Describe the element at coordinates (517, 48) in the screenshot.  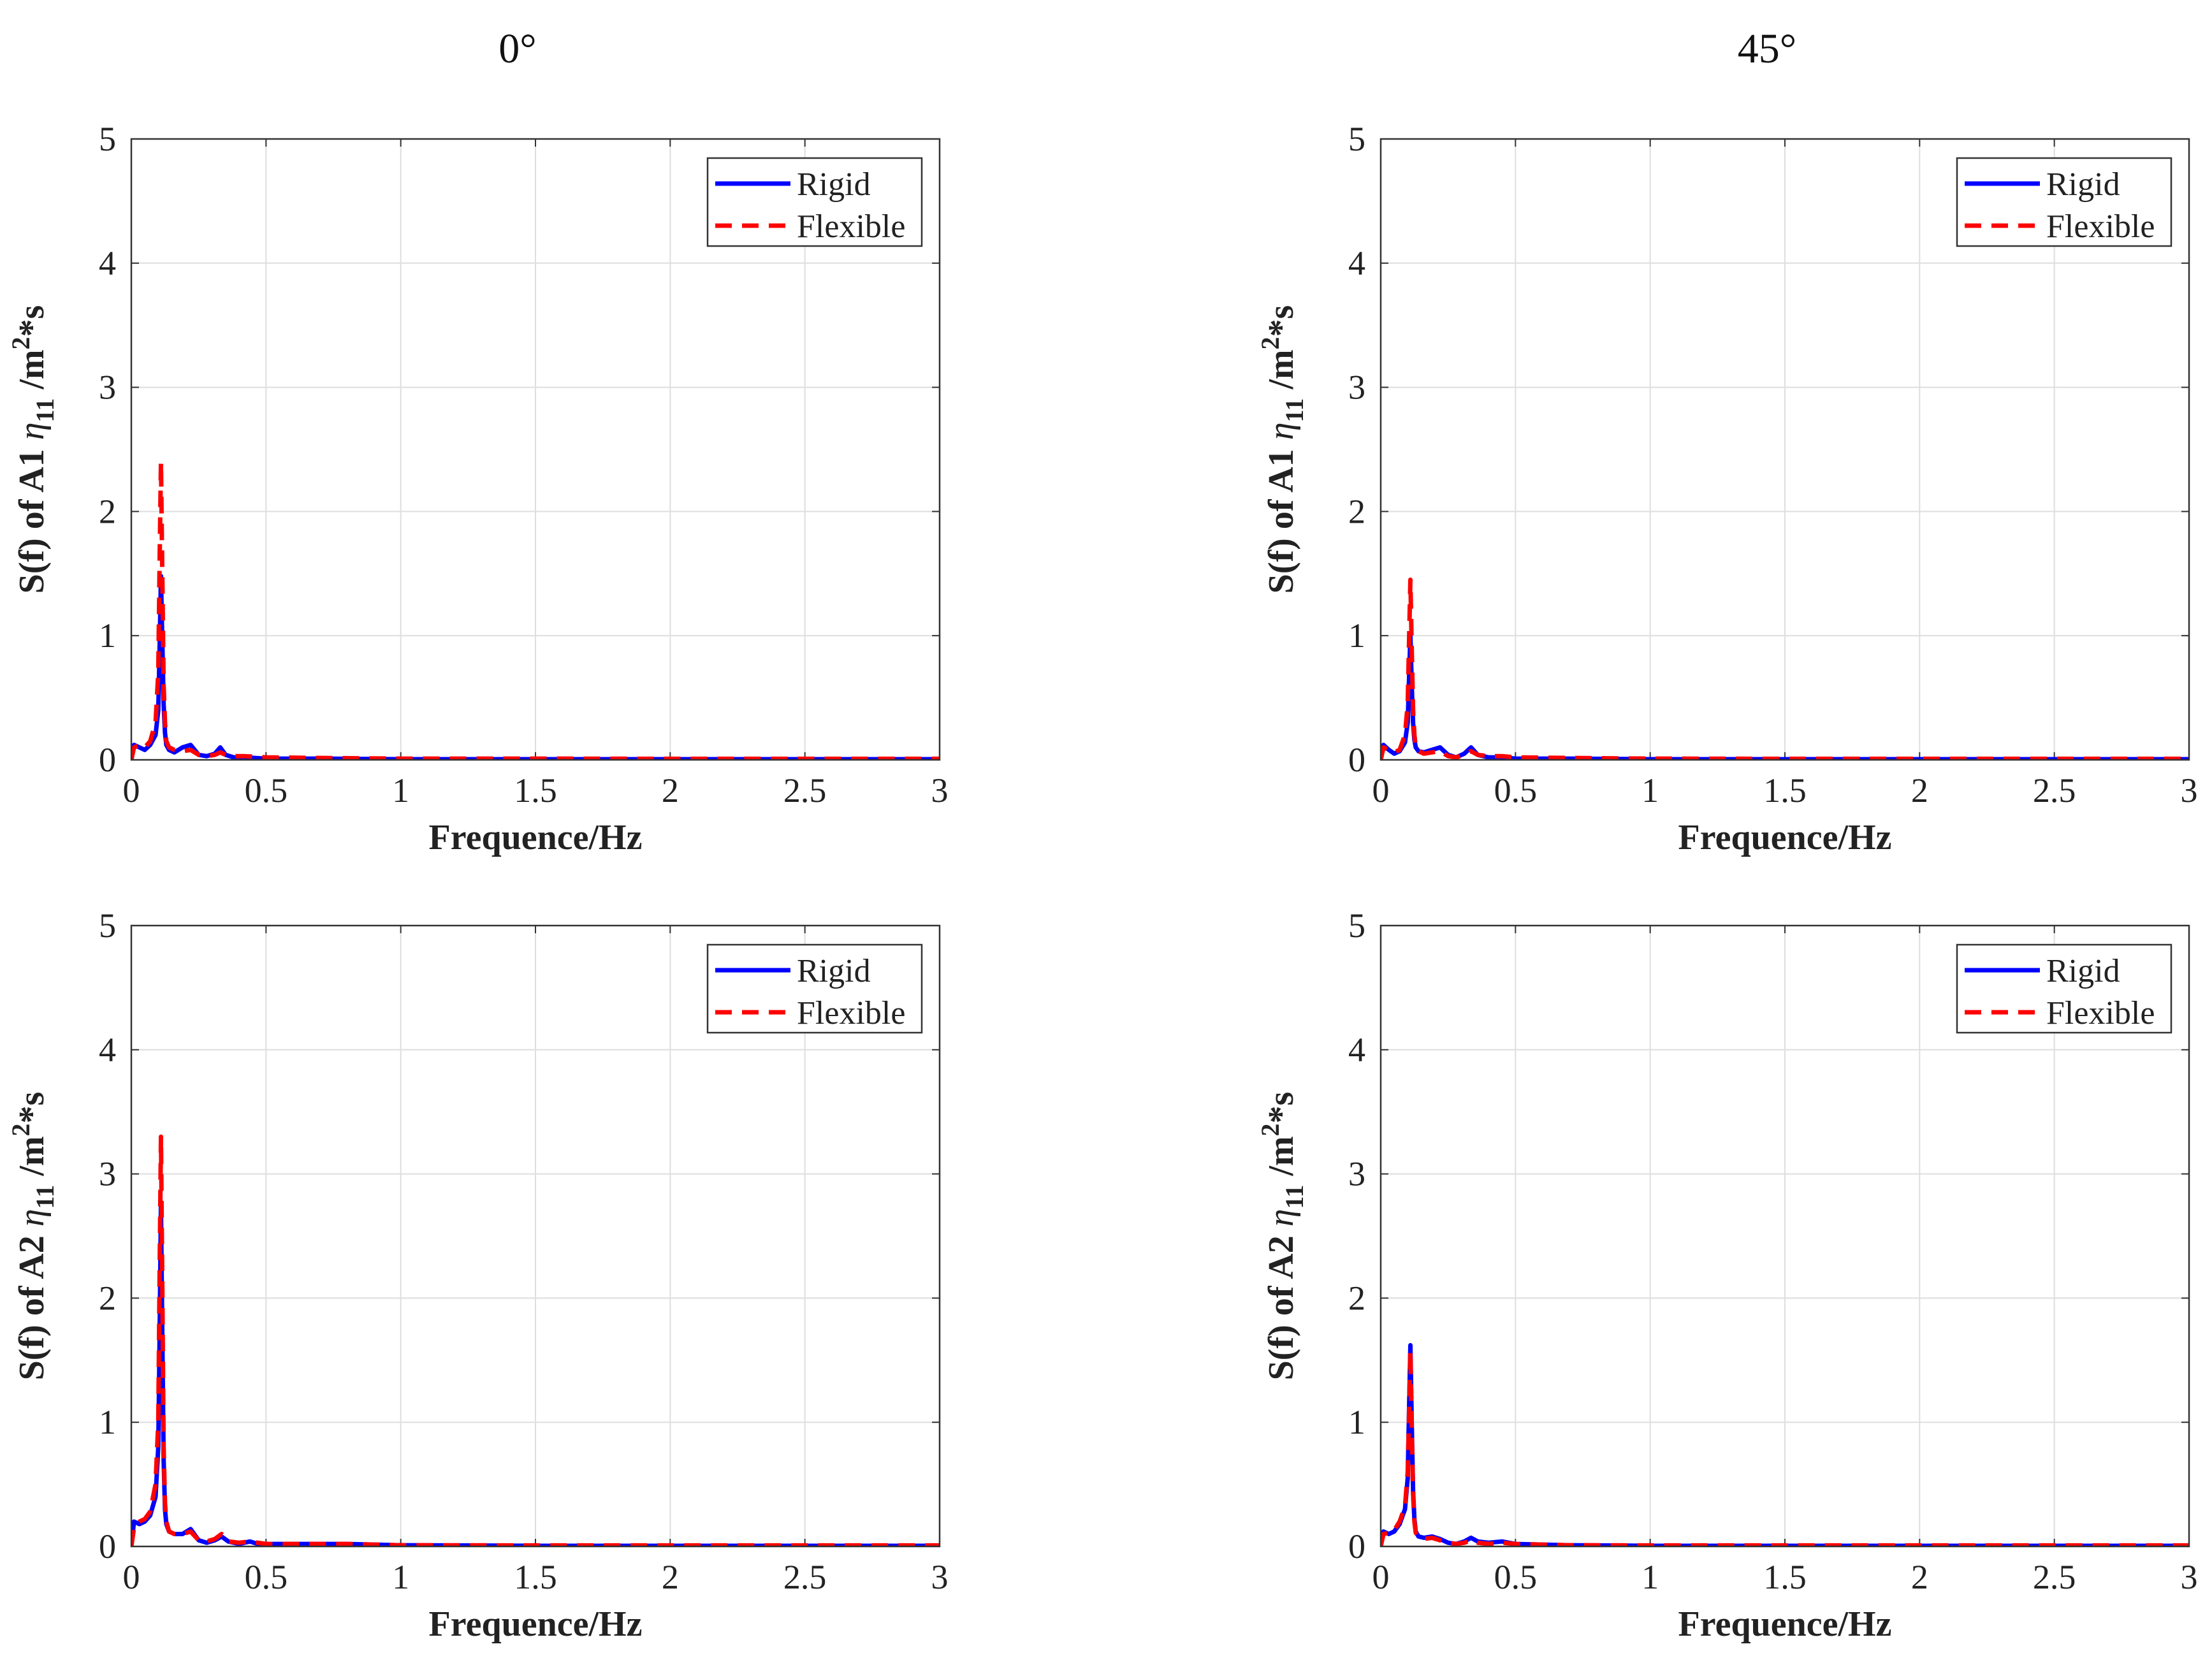
I see `column-title-0deg: 0°` at that location.